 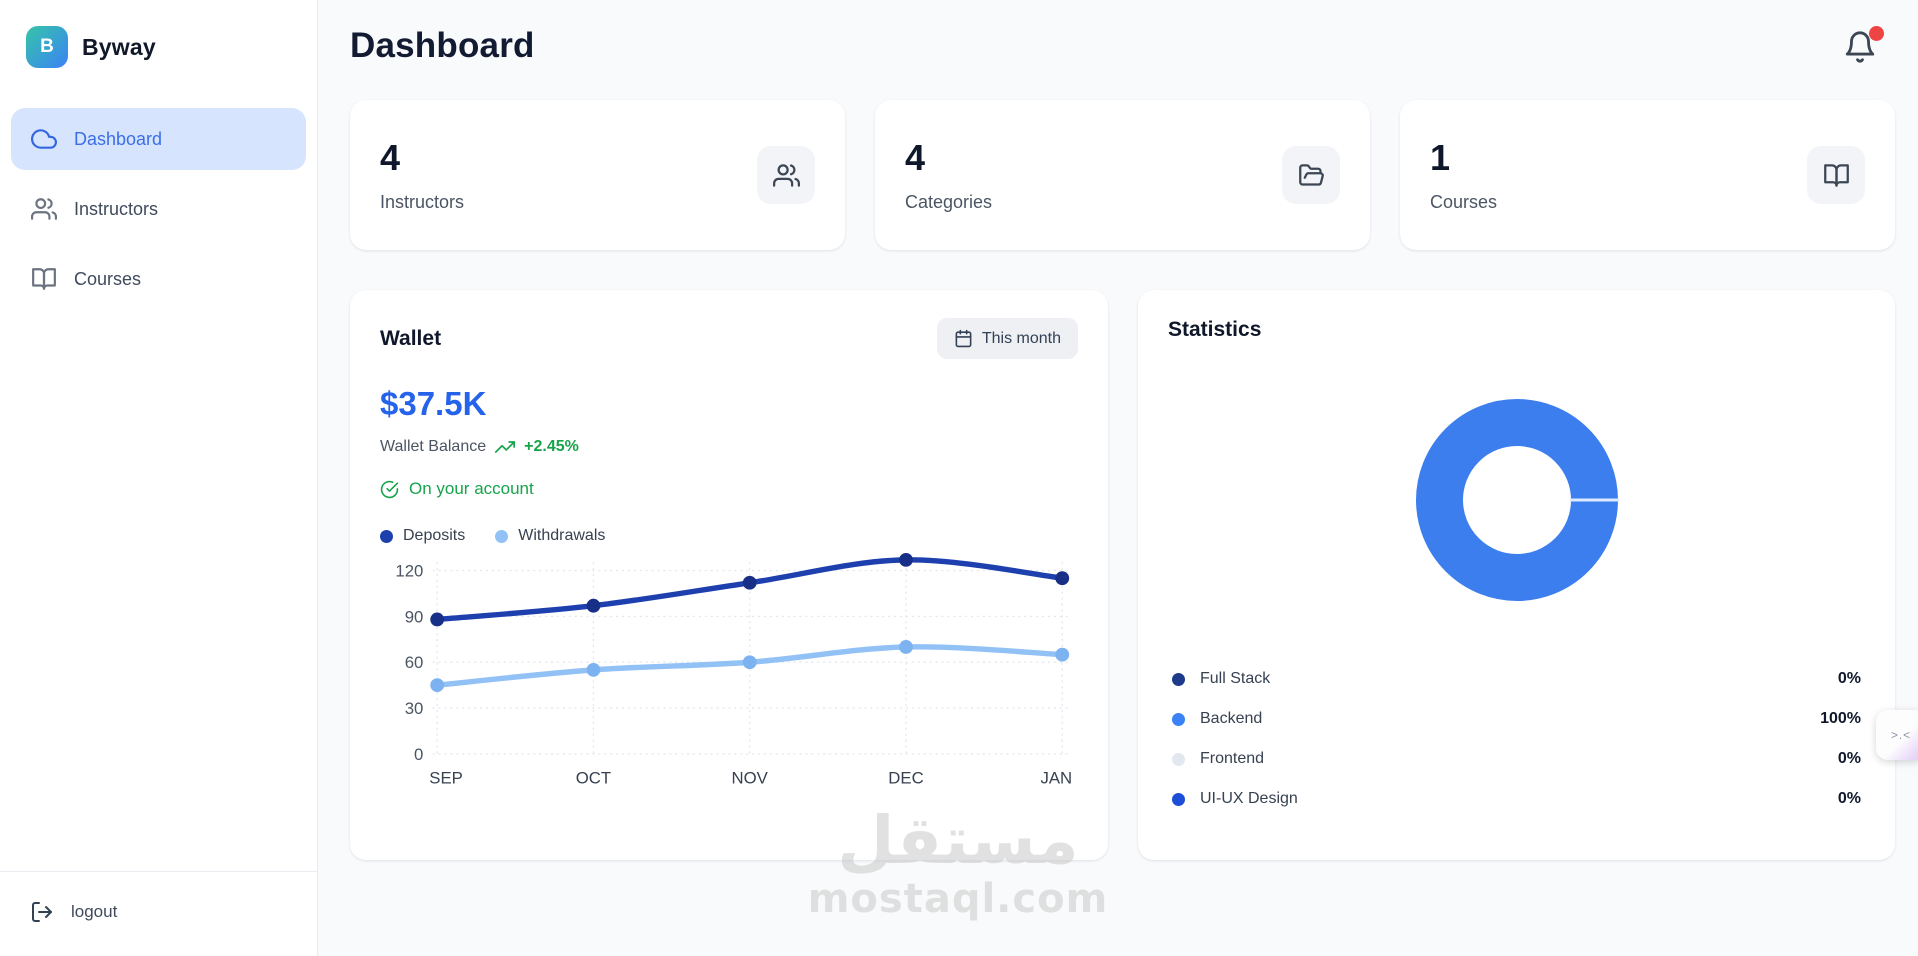 What do you see at coordinates (118, 138) in the screenshot?
I see `sidebar-item-label: Dashboard` at bounding box center [118, 138].